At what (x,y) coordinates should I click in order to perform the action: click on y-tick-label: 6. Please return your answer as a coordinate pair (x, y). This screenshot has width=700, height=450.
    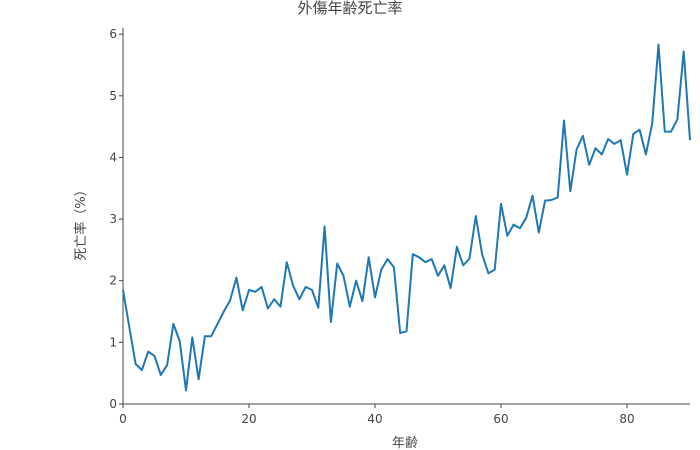
    Looking at the image, I should click on (113, 34).